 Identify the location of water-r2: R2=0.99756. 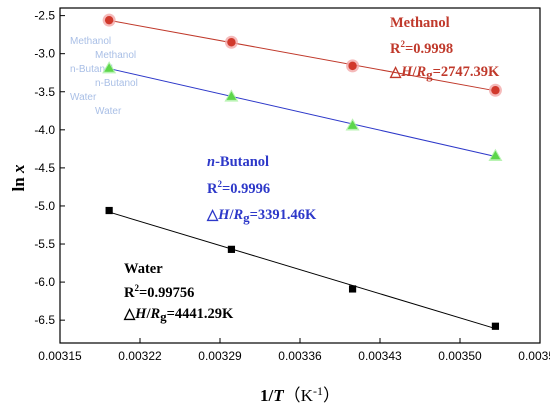
(159, 292).